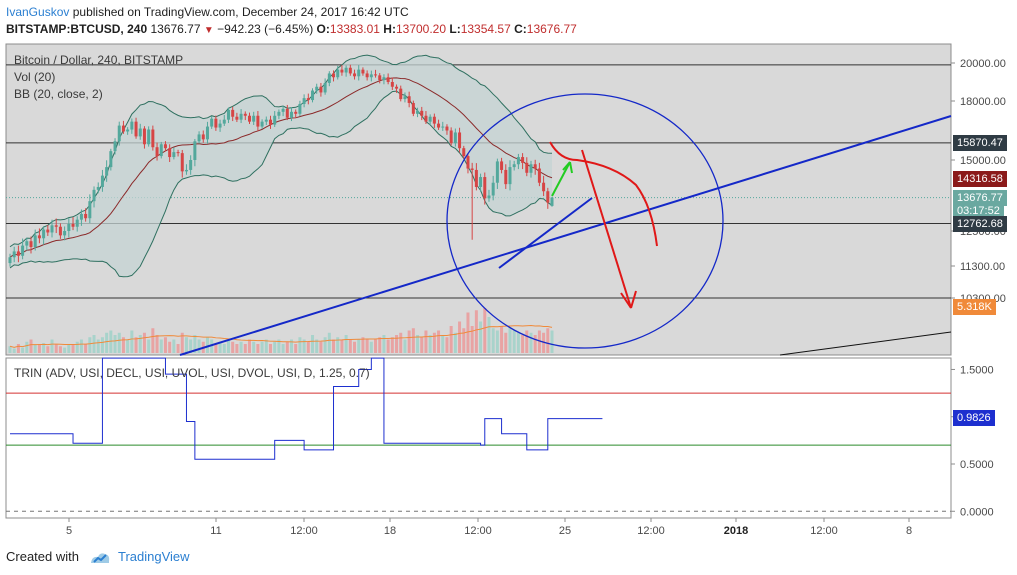 The height and width of the screenshot is (575, 1017). What do you see at coordinates (977, 512) in the screenshot?
I see `trin-tick-label: 0.0000` at bounding box center [977, 512].